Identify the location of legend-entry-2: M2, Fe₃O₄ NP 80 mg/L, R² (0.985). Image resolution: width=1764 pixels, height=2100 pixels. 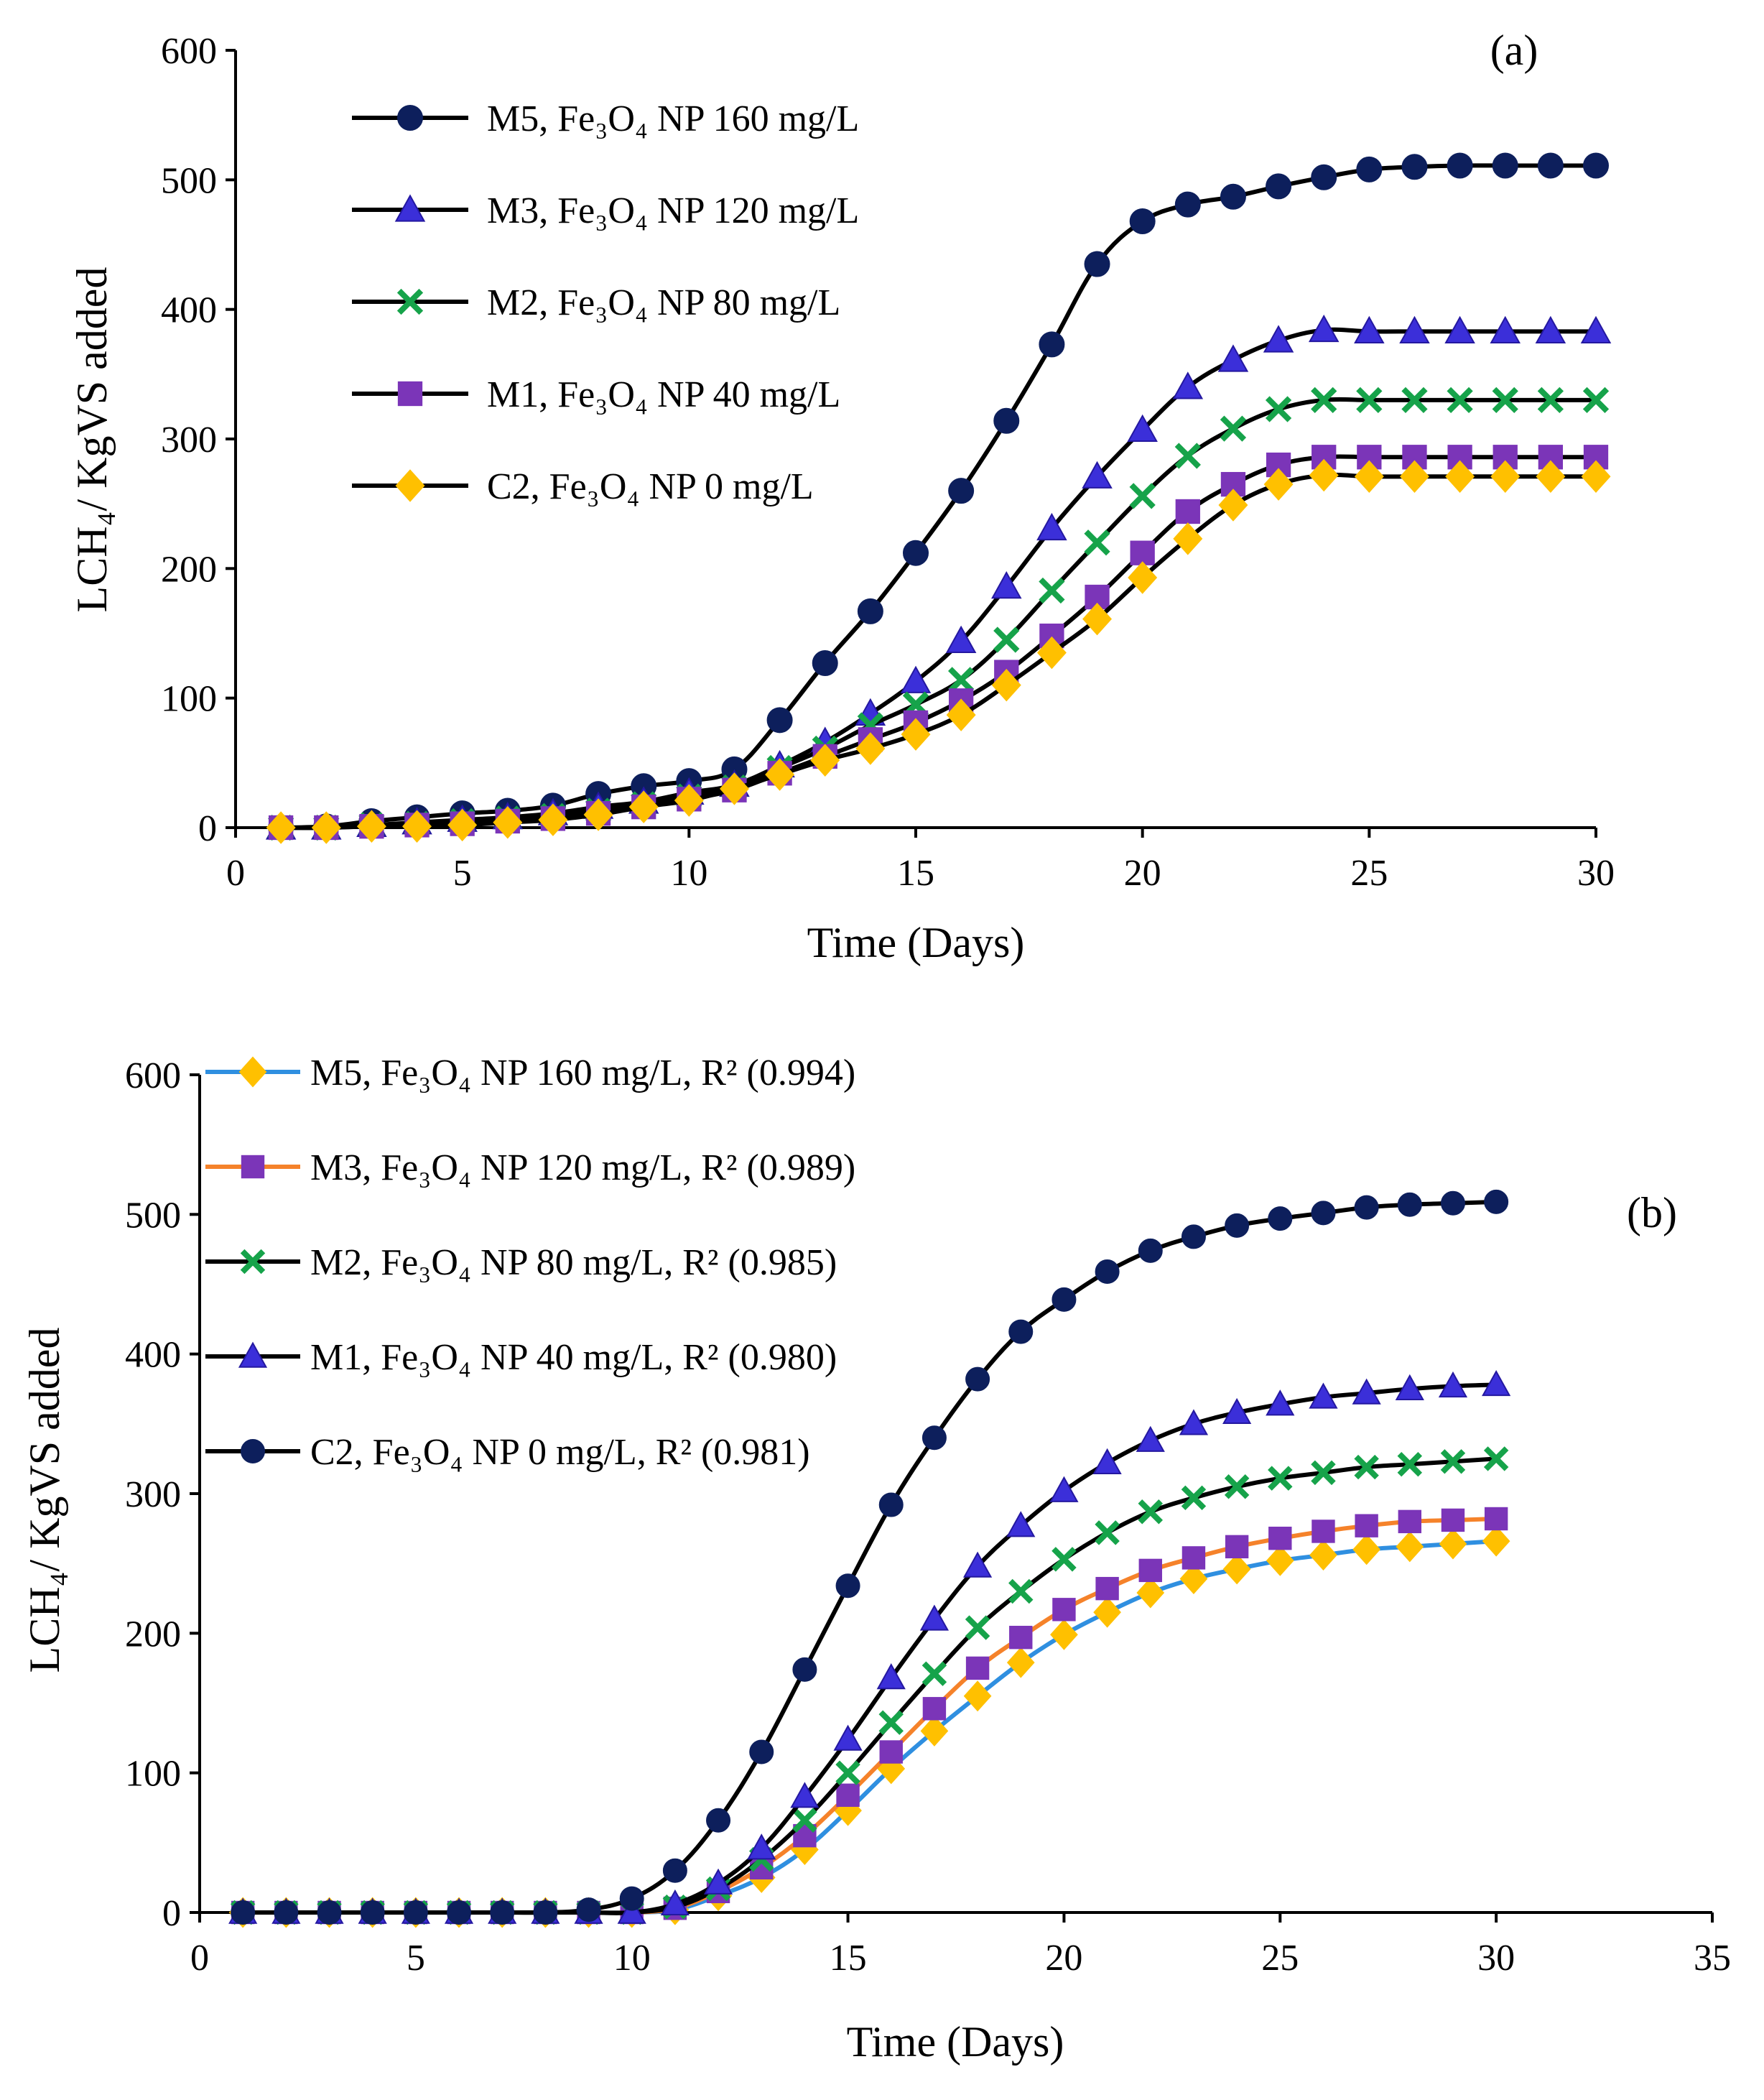
(521, 1262).